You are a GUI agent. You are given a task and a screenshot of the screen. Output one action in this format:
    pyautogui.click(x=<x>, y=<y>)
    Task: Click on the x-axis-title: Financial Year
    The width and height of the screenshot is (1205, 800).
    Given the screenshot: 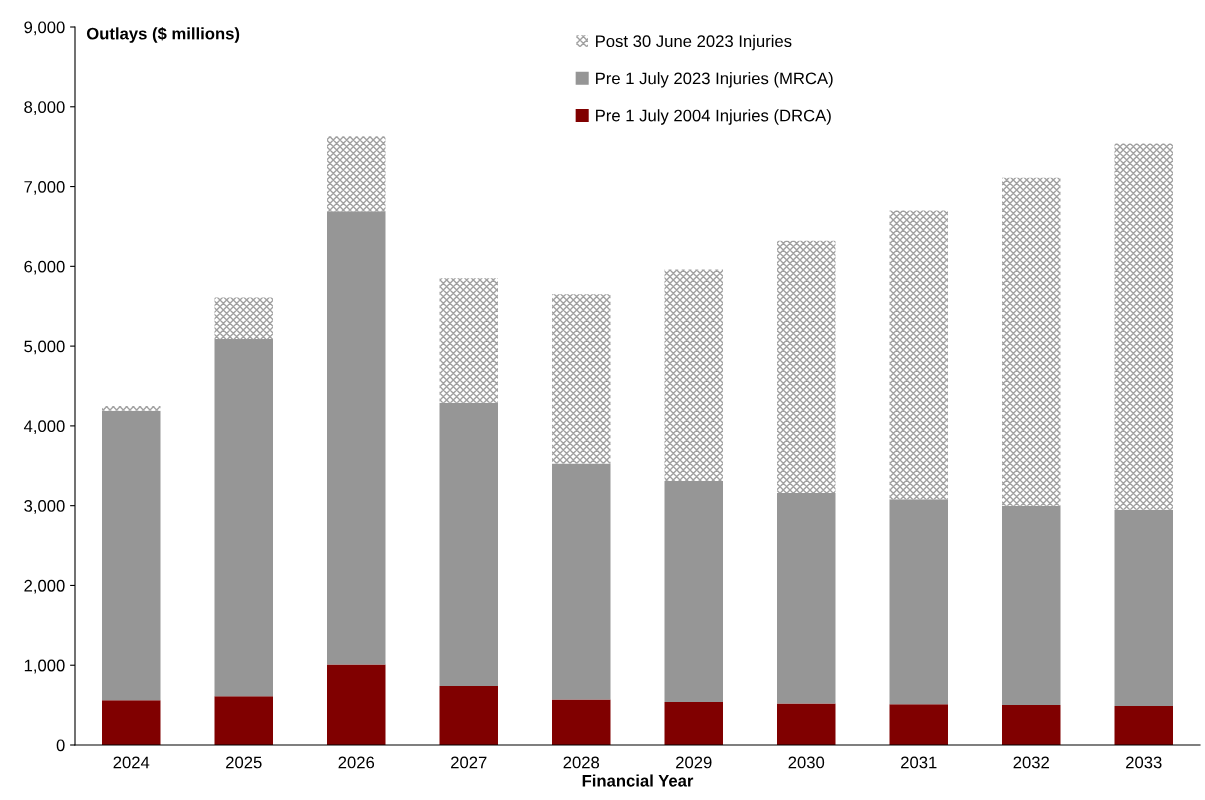 What is the action you would take?
    pyautogui.click(x=638, y=780)
    